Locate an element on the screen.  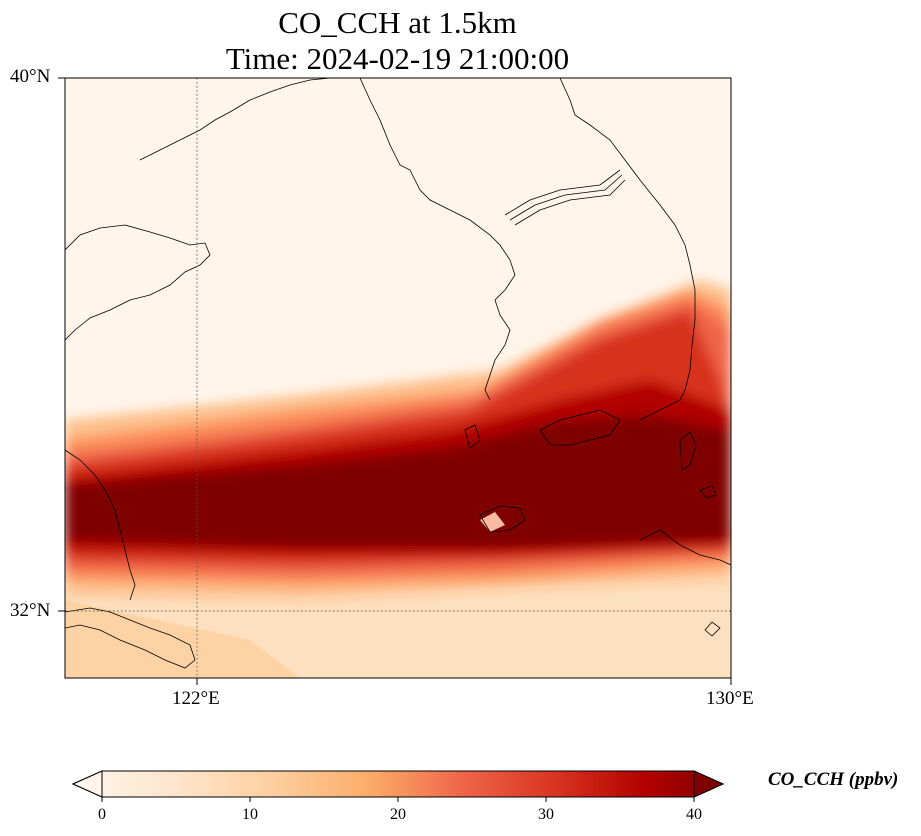
colorbar-tick-0: 0 is located at coordinates (102, 814).